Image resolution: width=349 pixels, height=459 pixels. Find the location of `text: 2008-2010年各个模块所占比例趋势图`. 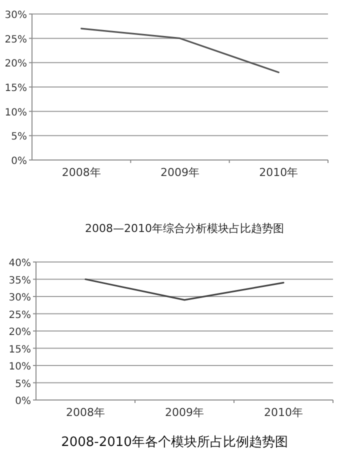

text: 2008-2010年各个模块所占比例趋势图 is located at coordinates (174, 442).